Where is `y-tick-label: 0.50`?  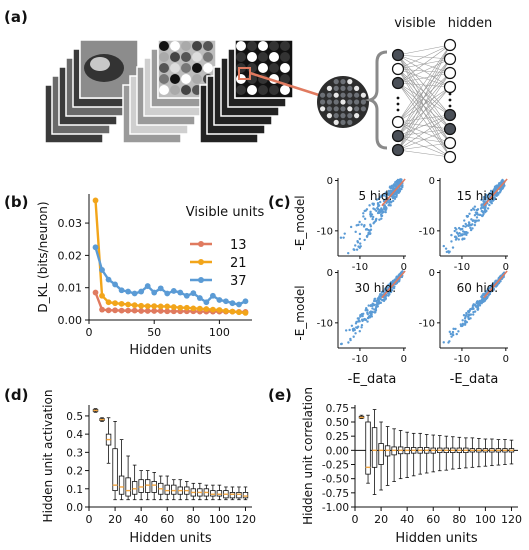 y-tick-label: 0.50 is located at coordinates (337, 423).